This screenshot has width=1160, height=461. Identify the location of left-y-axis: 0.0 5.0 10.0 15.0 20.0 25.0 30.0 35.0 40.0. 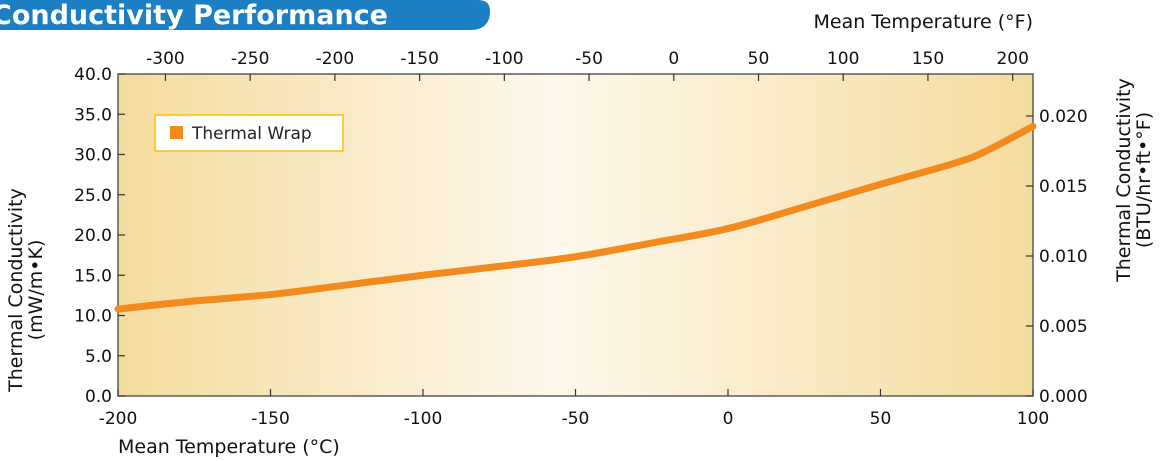
(99, 236).